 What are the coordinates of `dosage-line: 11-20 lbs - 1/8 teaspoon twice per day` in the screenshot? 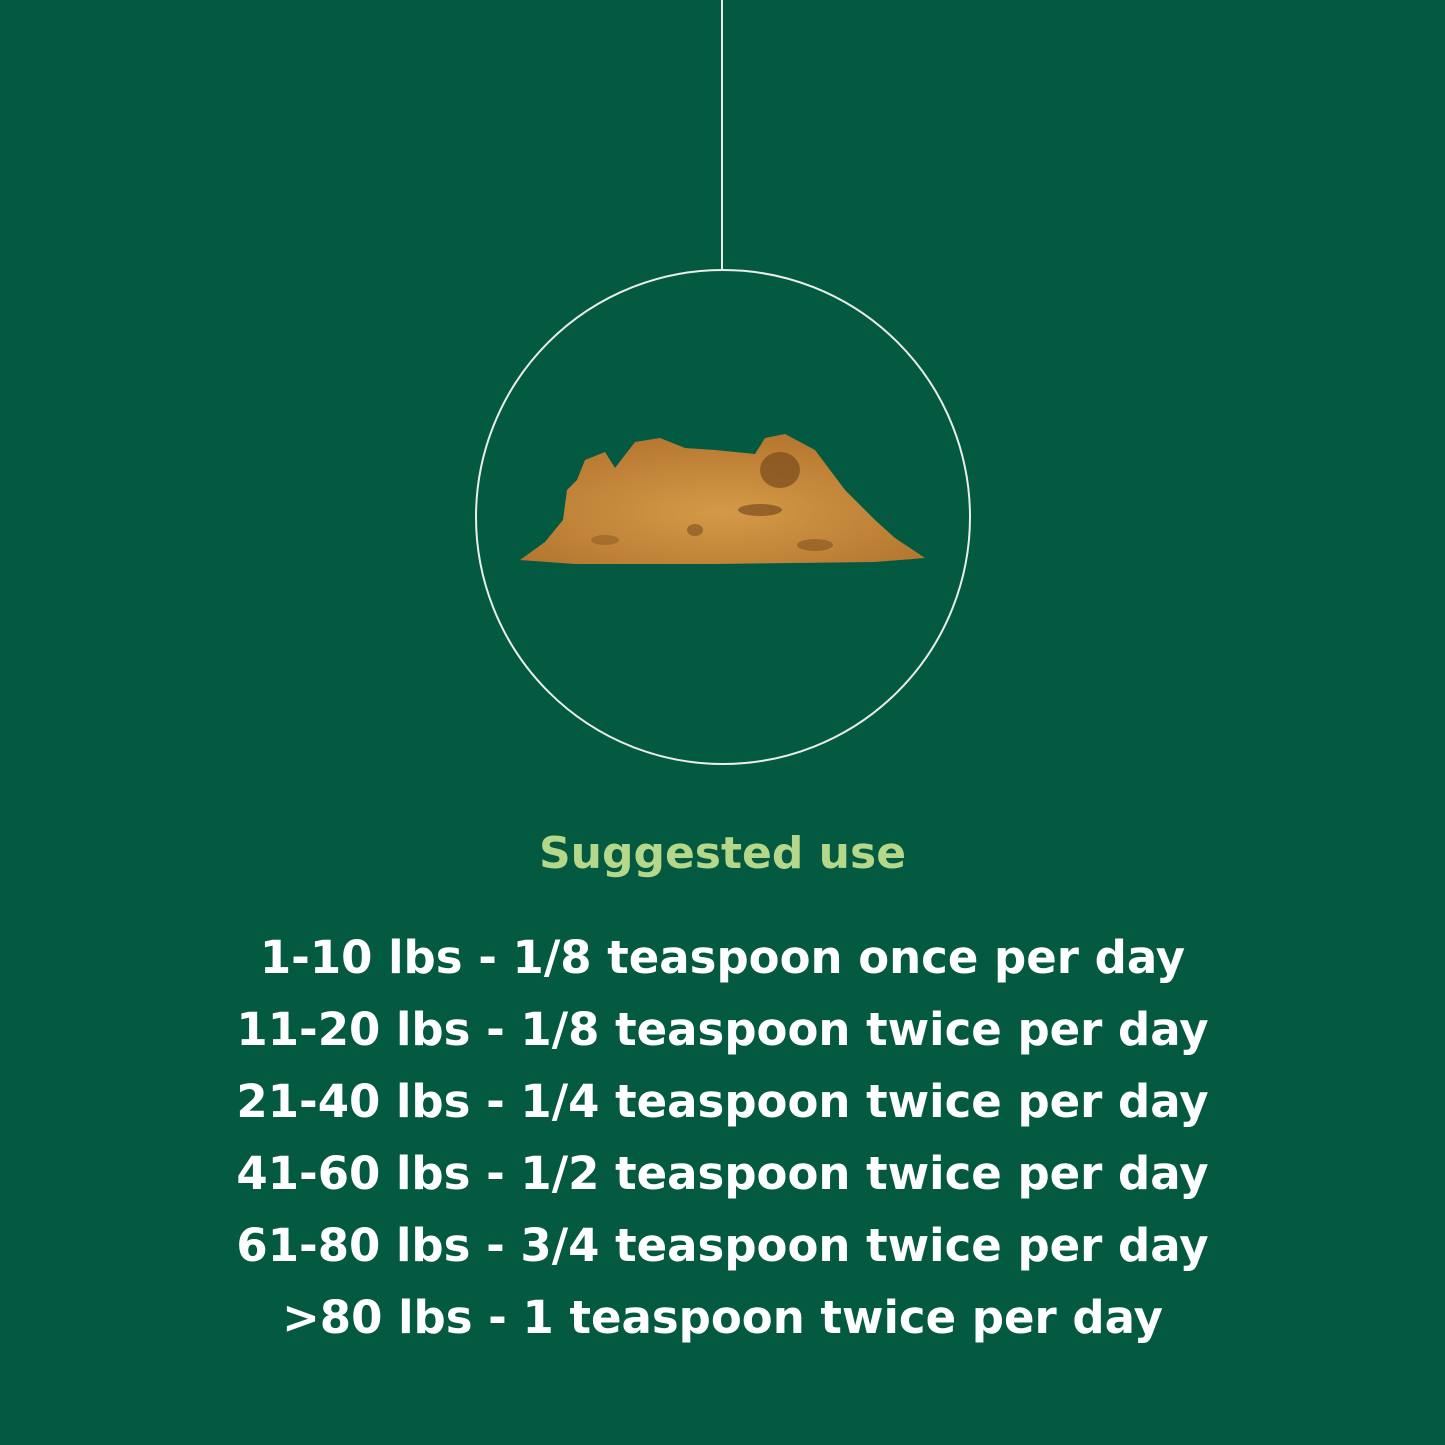 It's located at (722, 1029).